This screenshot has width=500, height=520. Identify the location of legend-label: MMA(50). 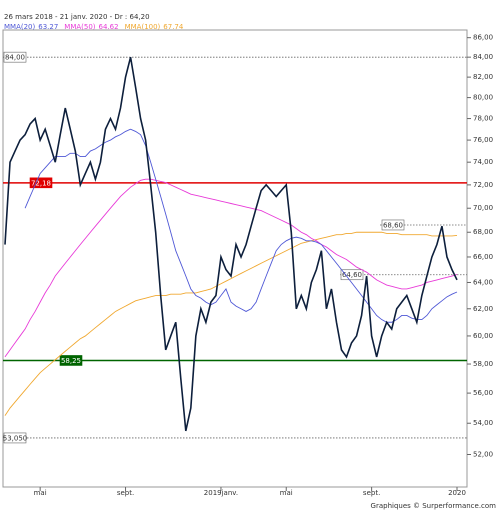
(80, 27).